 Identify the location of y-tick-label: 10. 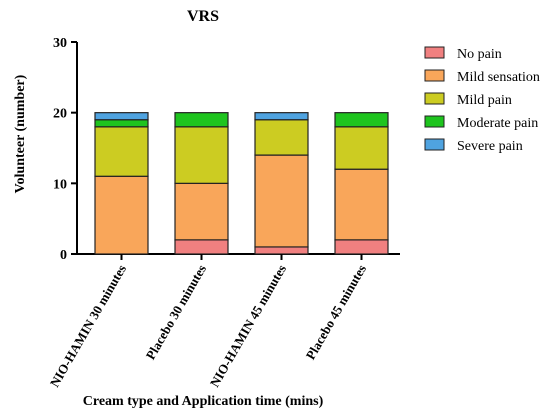
(60, 184).